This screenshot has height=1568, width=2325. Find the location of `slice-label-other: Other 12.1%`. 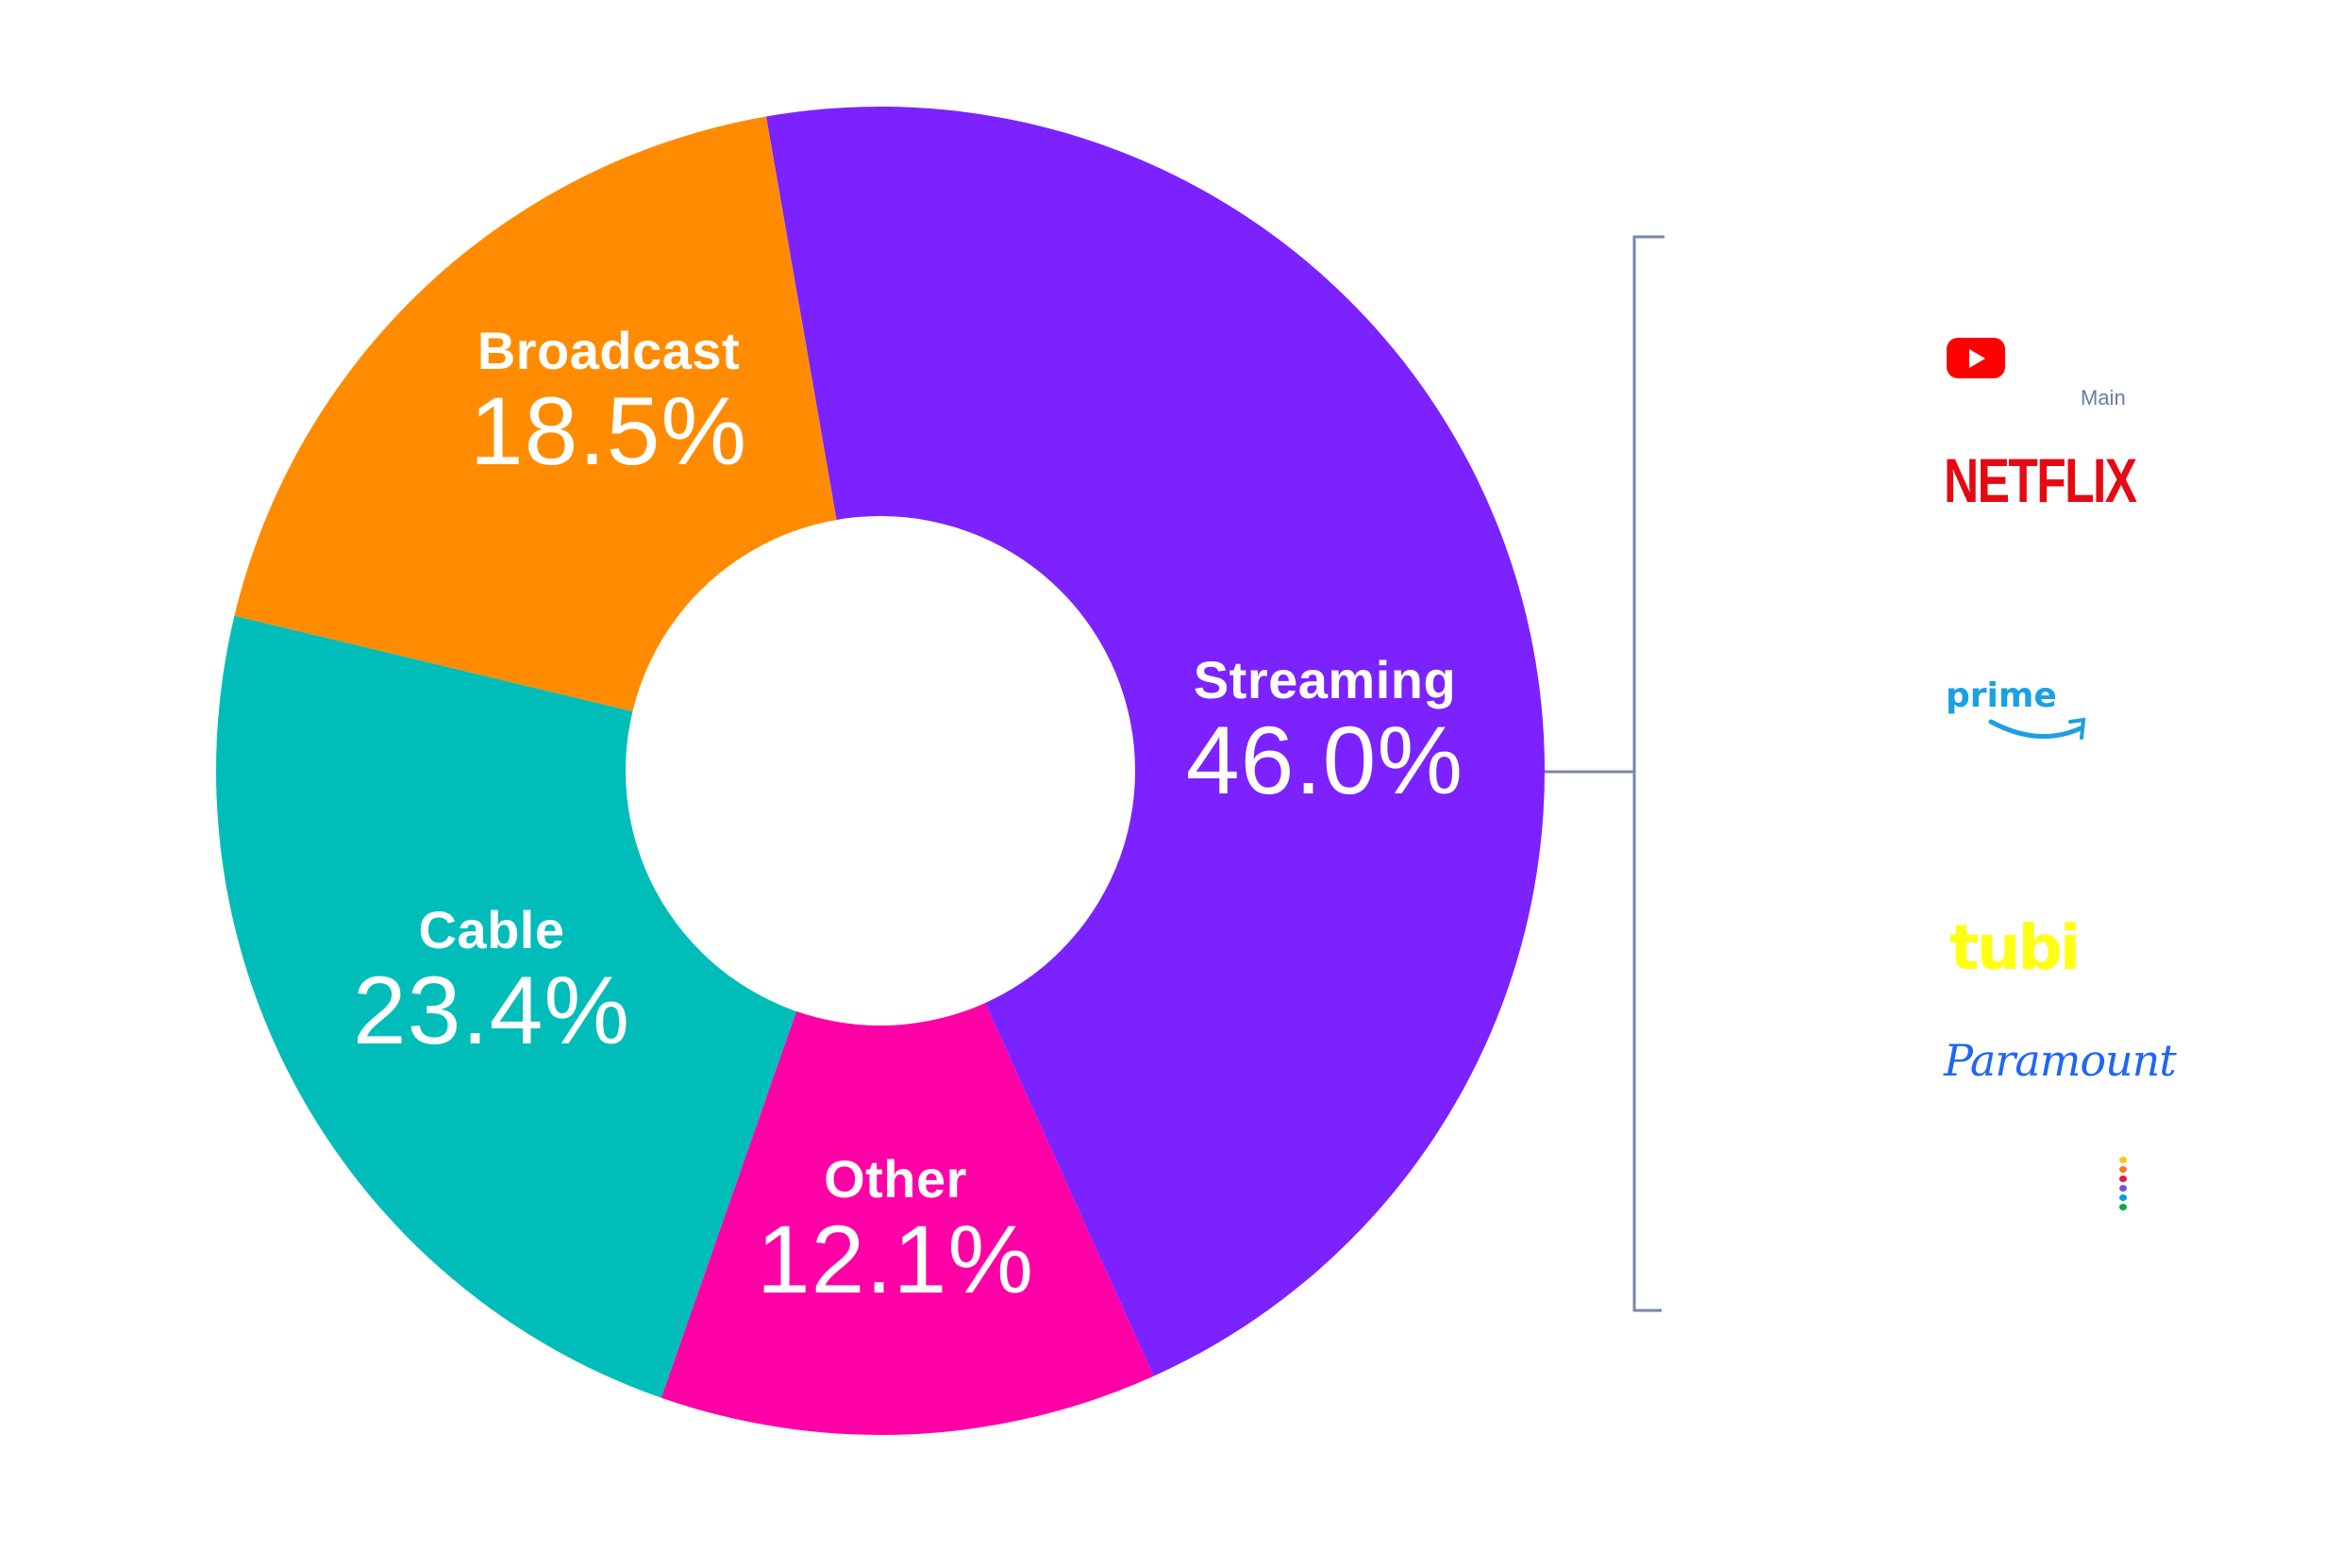

slice-label-other: Other 12.1% is located at coordinates (896, 1231).